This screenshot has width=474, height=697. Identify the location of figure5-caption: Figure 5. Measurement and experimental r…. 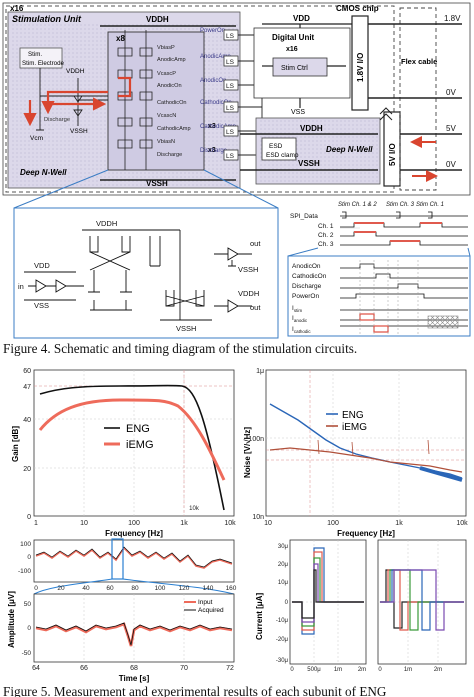
(195, 690).